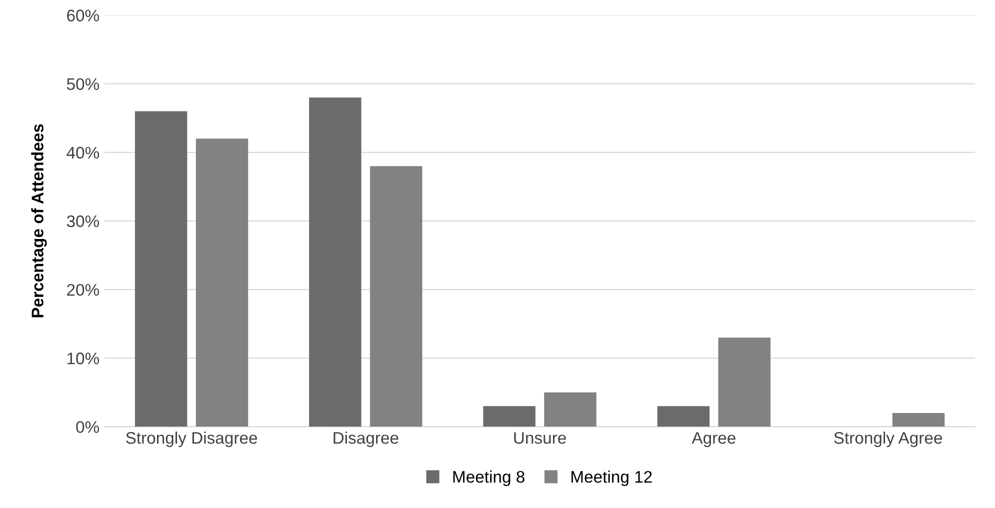 This screenshot has width=995, height=508. What do you see at coordinates (366, 440) in the screenshot?
I see `x-tick-label: Disagree` at bounding box center [366, 440].